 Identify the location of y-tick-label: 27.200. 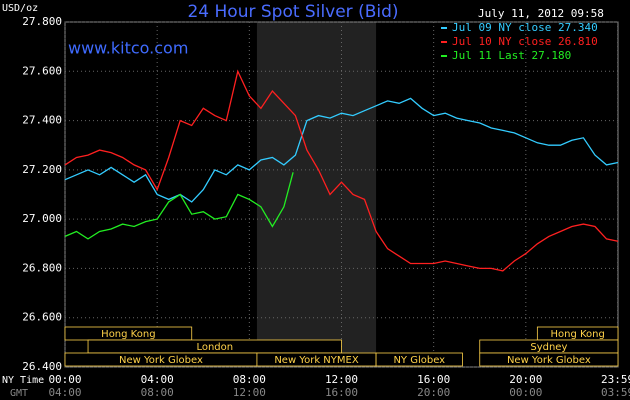
(42, 169).